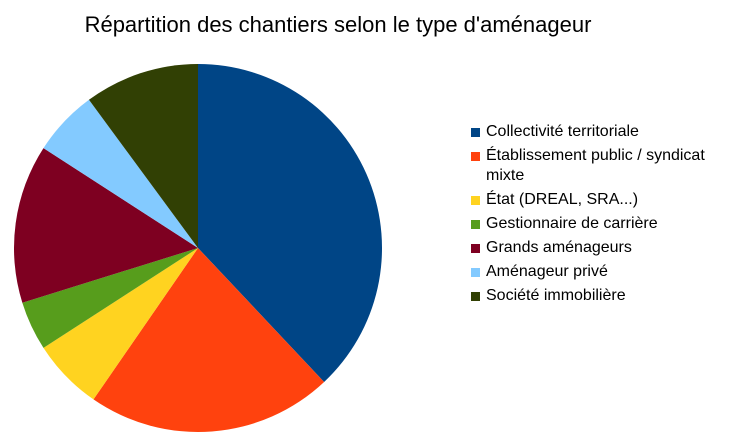  What do you see at coordinates (547, 271) in the screenshot?
I see `legend-label: Aménageur privé` at bounding box center [547, 271].